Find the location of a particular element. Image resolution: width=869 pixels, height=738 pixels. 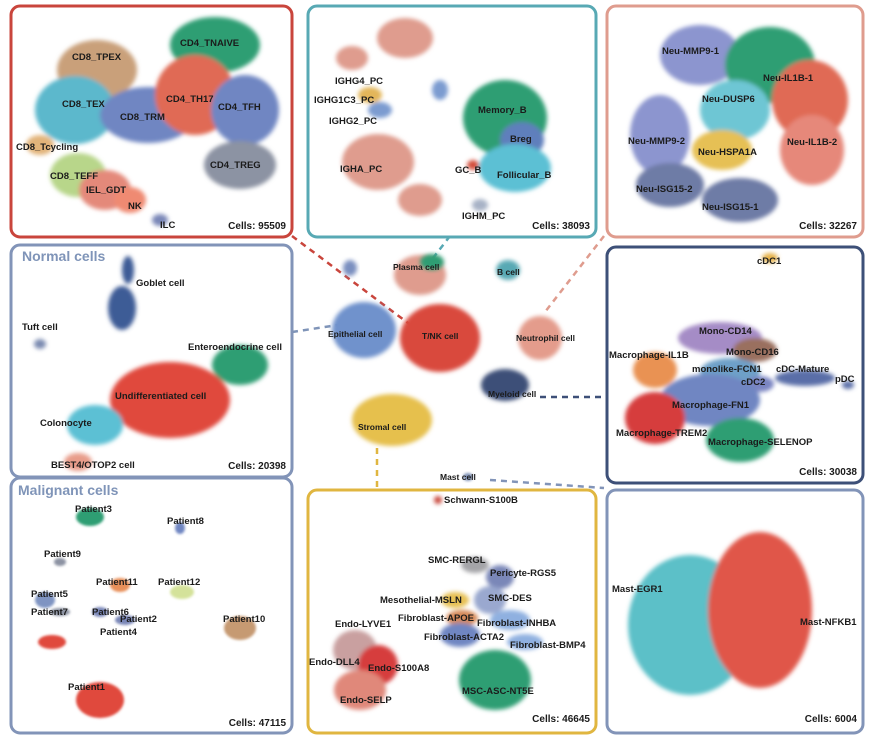

cluster-small is located at coordinates (350, 268).